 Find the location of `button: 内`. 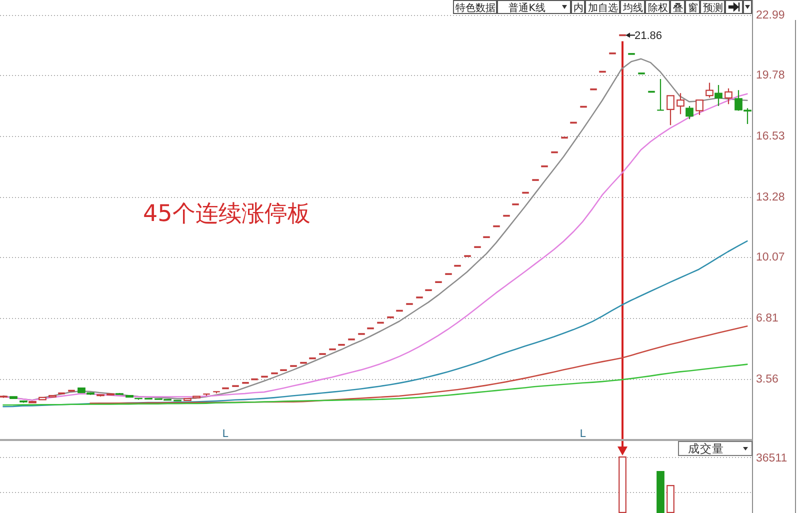

button: 内 is located at coordinates (578, 7).